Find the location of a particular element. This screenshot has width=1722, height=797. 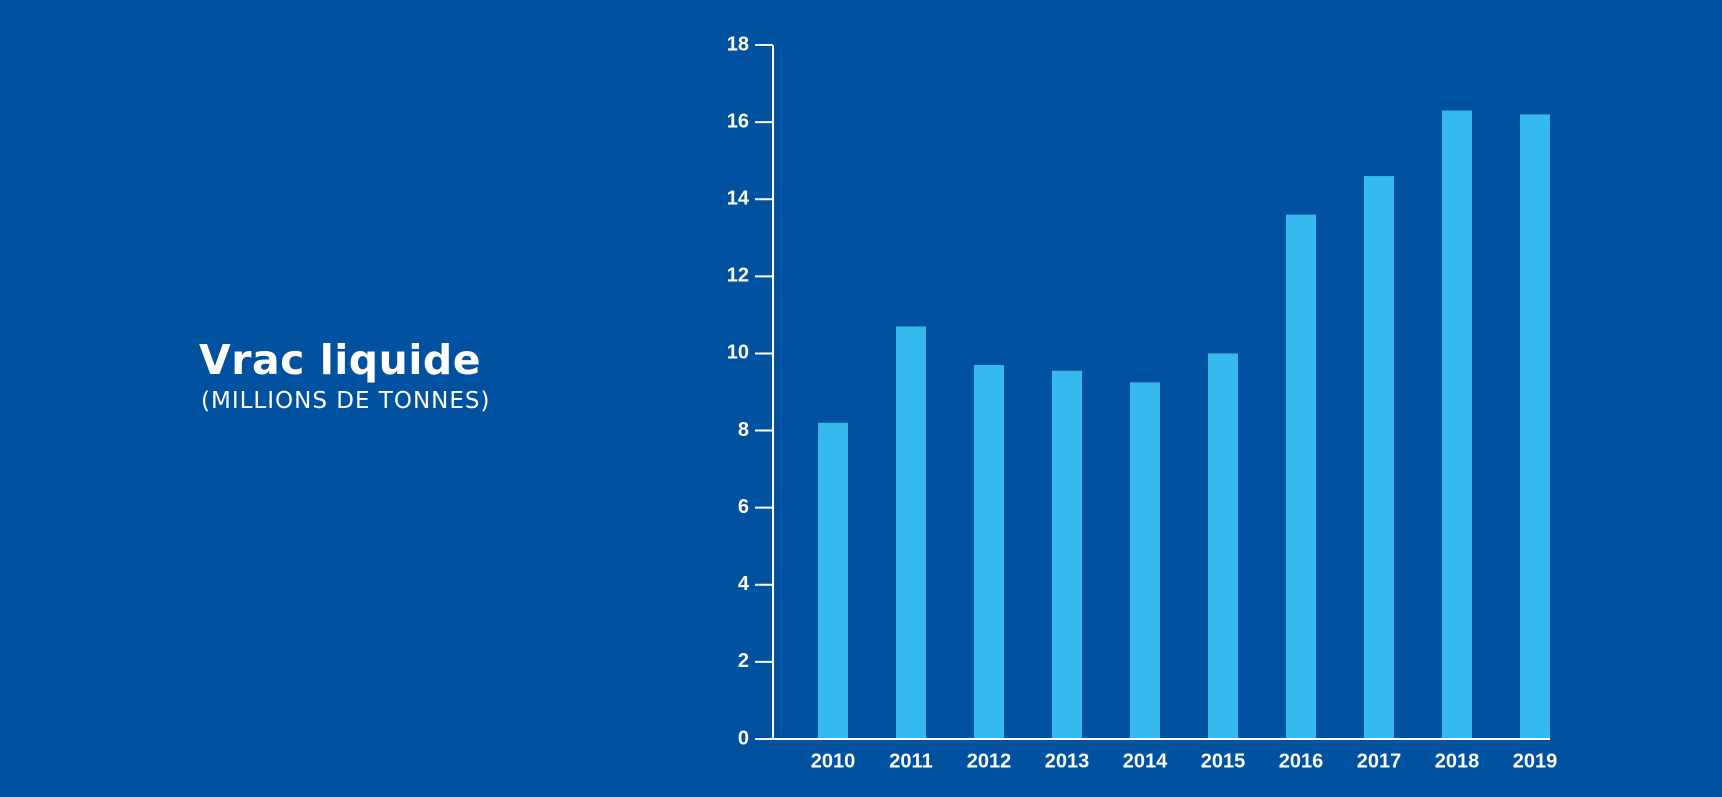

y-tick-label: 12 is located at coordinates (738, 276).